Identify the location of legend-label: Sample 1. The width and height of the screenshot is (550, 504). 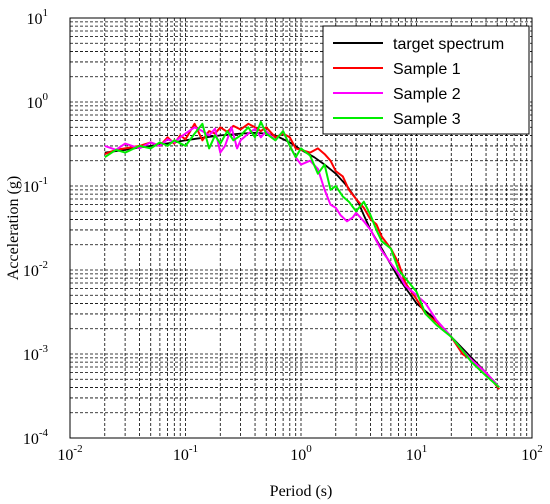
(427, 69).